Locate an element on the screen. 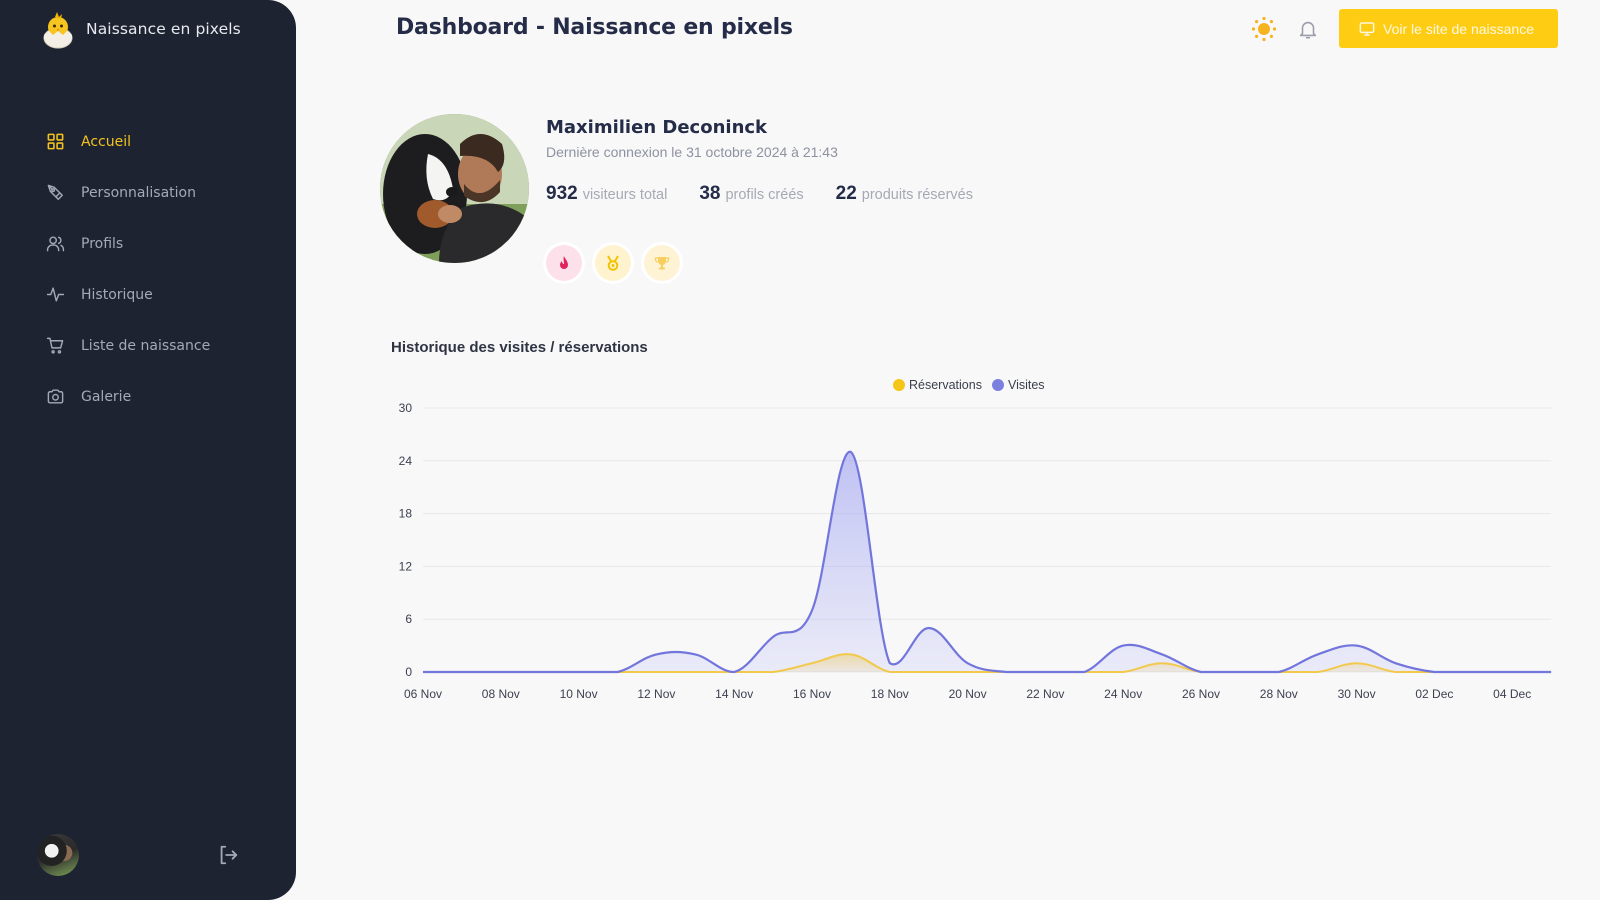  y-tick-label: 30 is located at coordinates (406, 408).